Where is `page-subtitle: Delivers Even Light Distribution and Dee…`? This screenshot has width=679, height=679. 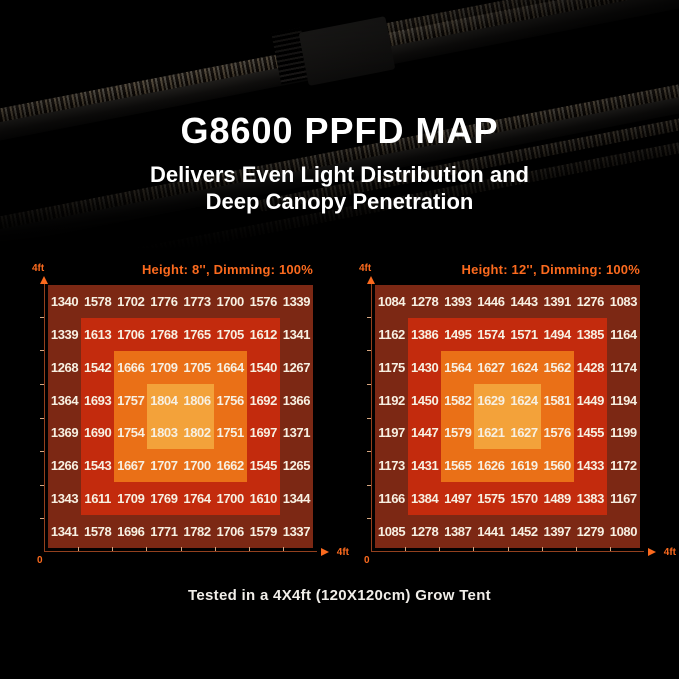
page-subtitle: Delivers Even Light Distribution and Dee… is located at coordinates (339, 188).